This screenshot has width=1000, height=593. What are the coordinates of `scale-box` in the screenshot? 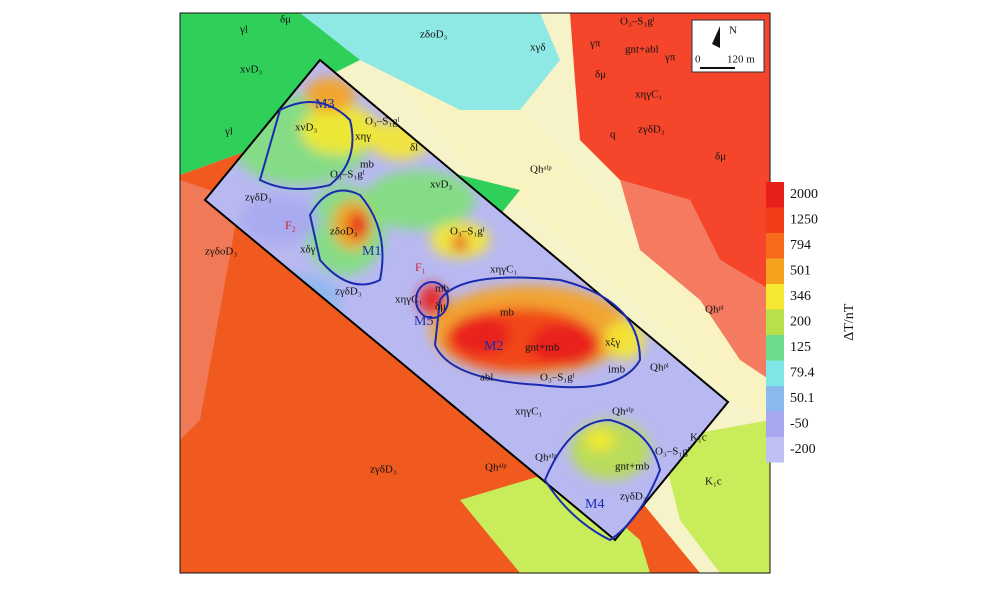 It's located at (728, 46).